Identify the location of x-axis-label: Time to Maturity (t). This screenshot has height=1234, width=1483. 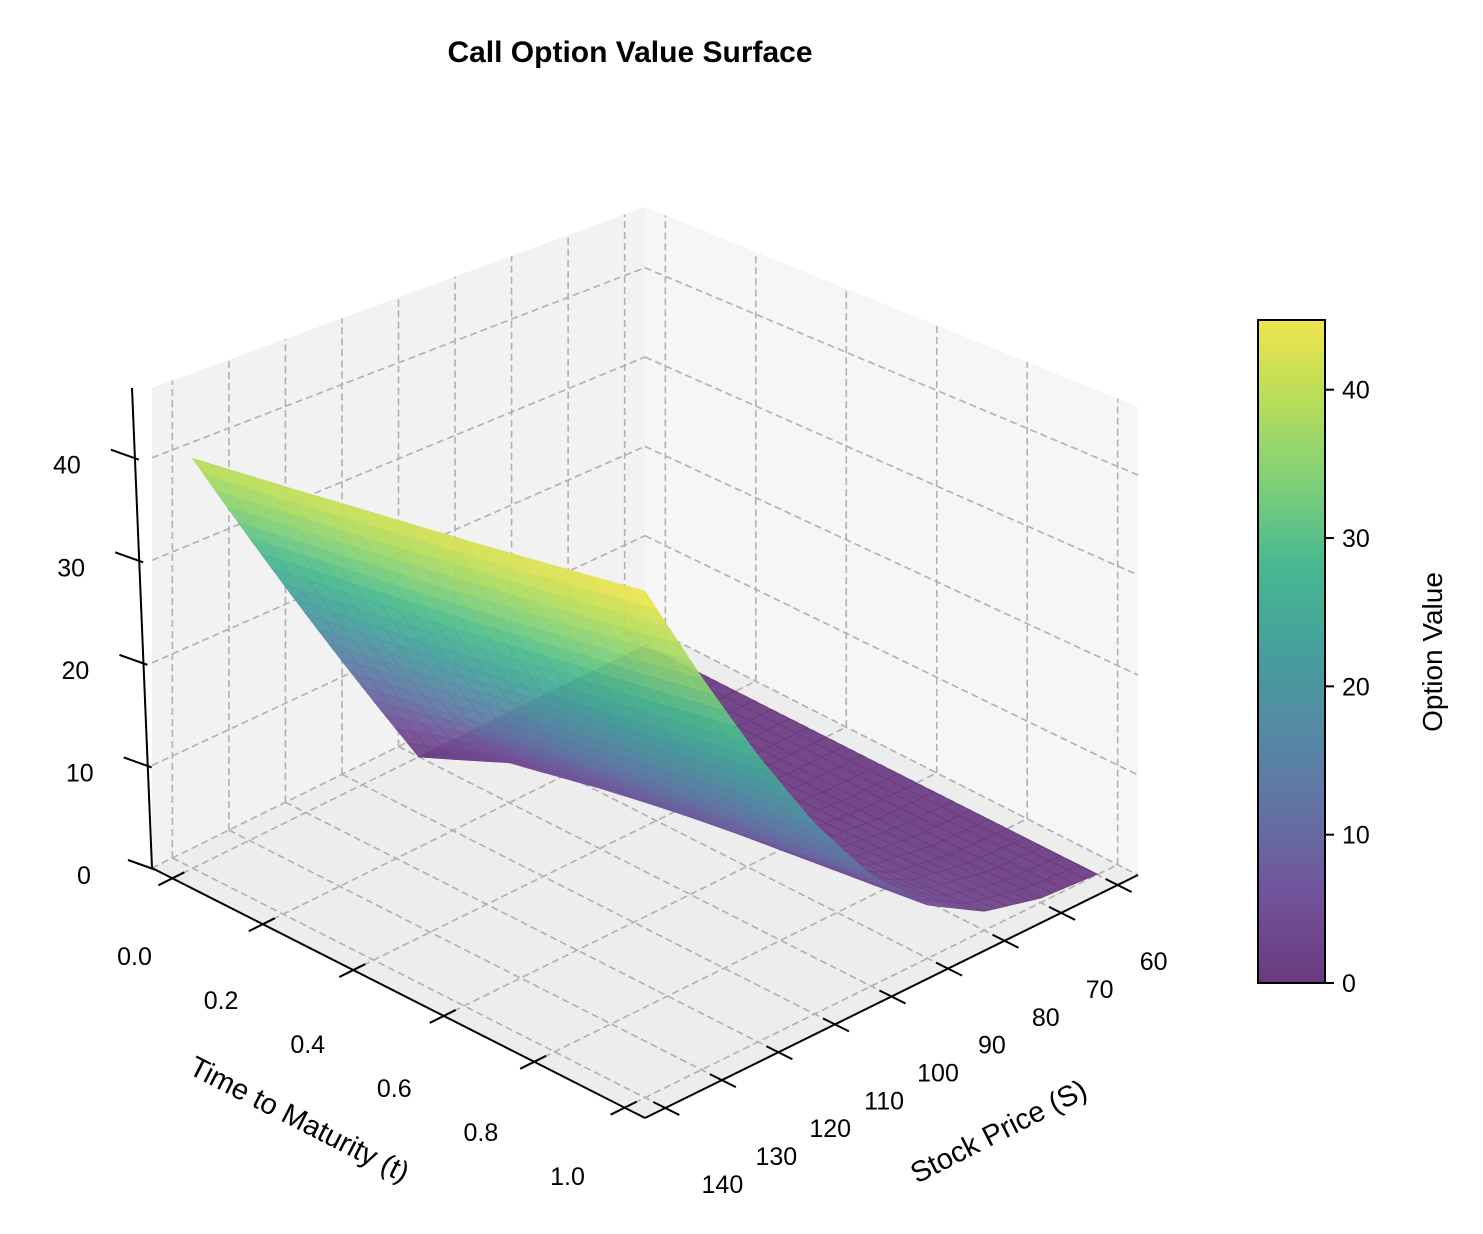
(299, 1120).